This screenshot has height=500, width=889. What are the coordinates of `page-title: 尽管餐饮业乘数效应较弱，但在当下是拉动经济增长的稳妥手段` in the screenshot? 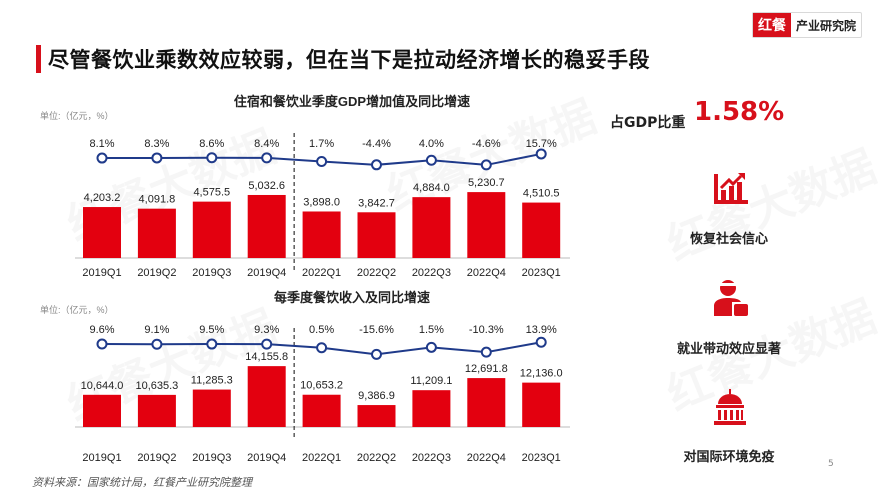 It's located at (349, 60).